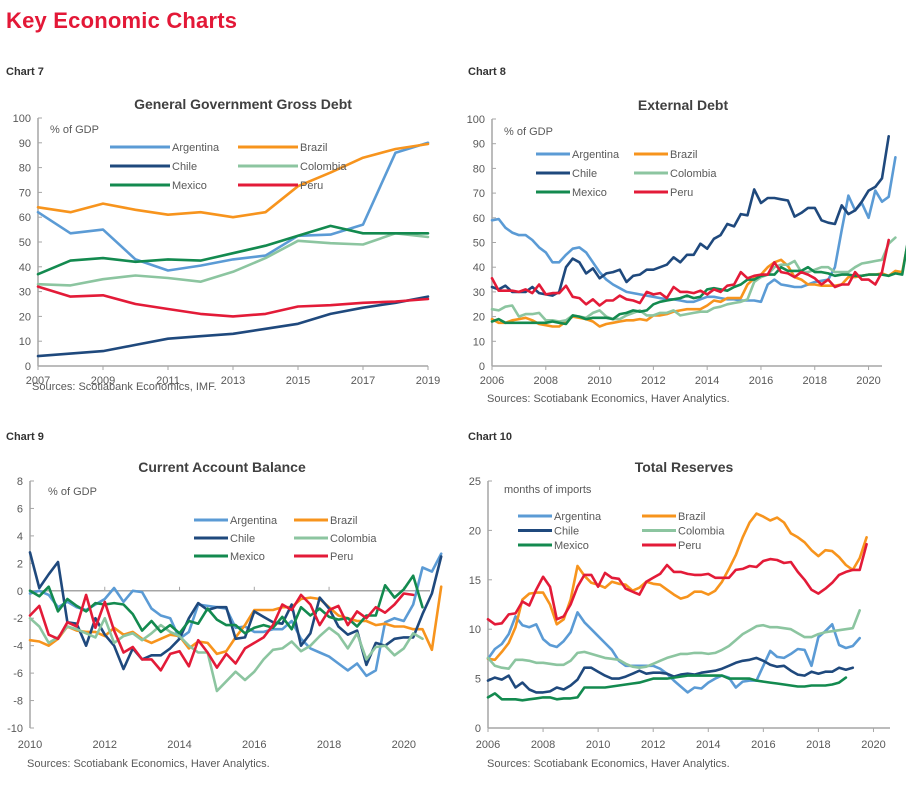  I want to click on y-tick-label: -6, so click(18, 674).